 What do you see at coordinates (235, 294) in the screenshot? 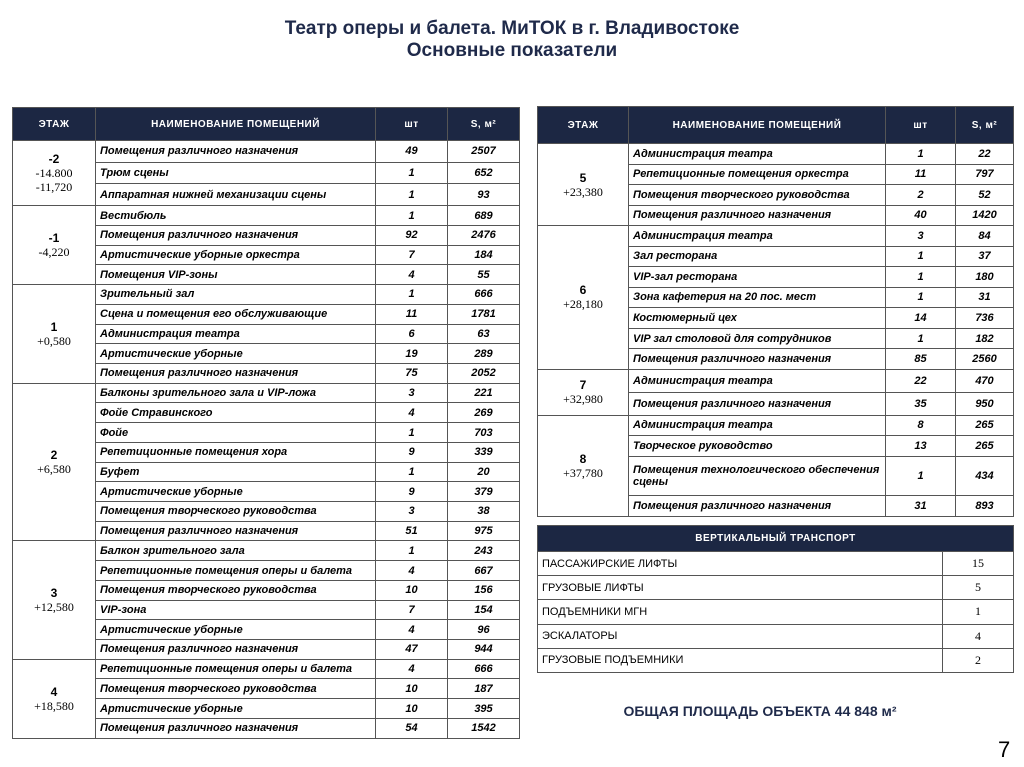
I see `room-name: Зрительный зал` at bounding box center [235, 294].